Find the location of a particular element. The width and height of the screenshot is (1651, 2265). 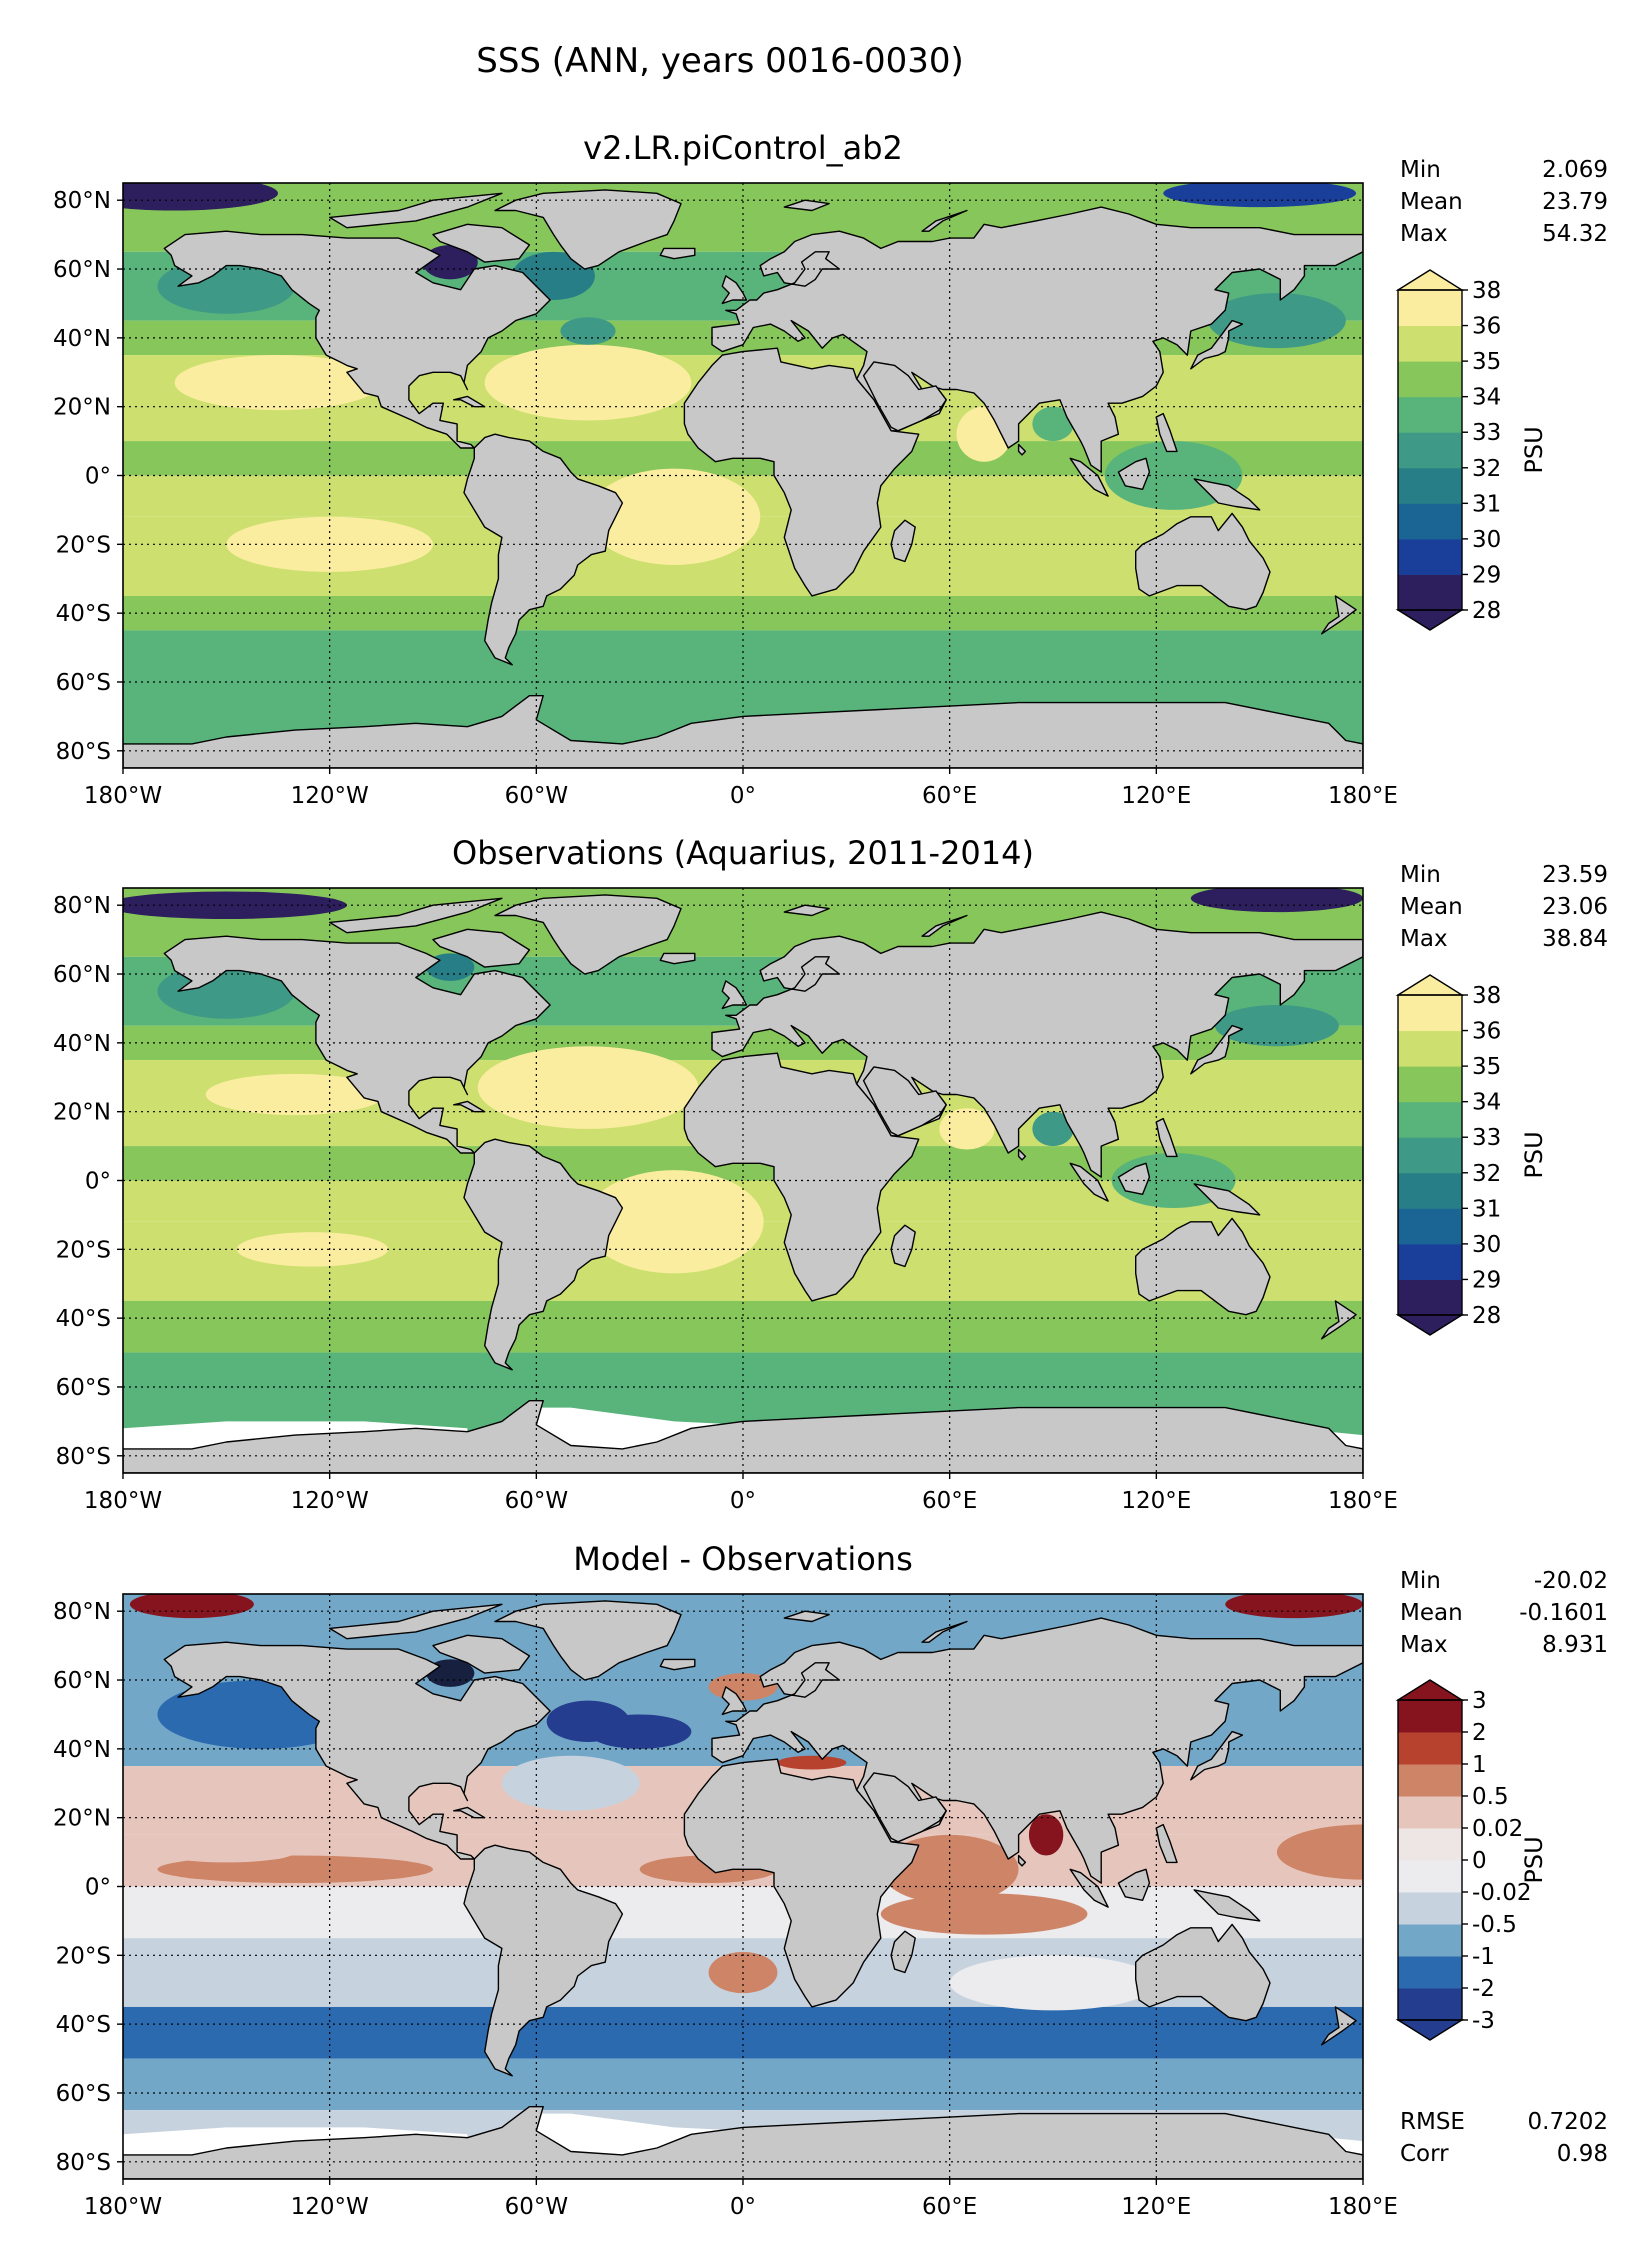

colorbar-tick-label: -0.02 is located at coordinates (1502, 1893).